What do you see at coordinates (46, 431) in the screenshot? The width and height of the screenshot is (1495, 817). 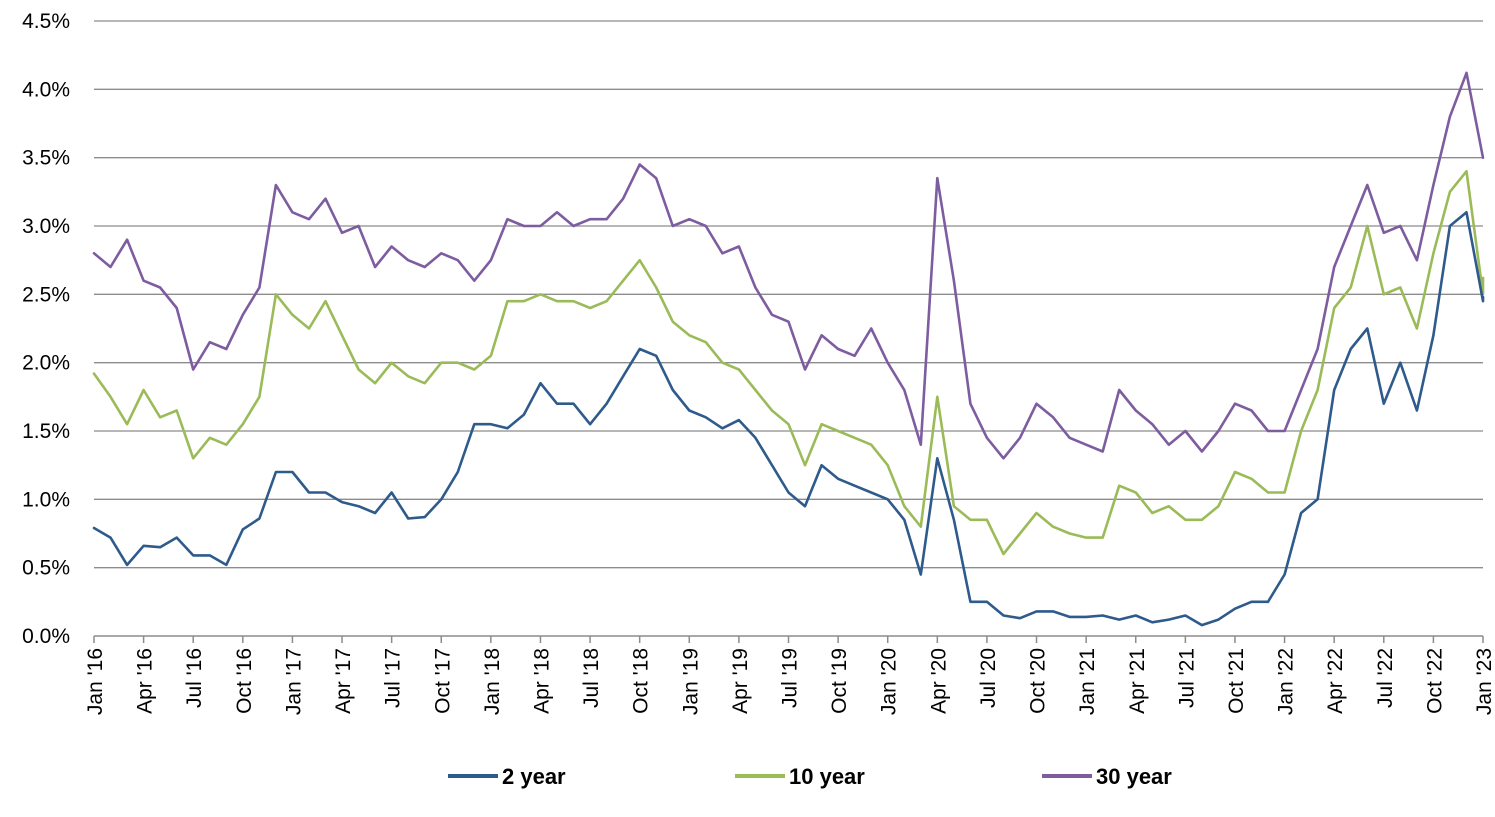 I see `y-tick-label: 1.5%` at bounding box center [46, 431].